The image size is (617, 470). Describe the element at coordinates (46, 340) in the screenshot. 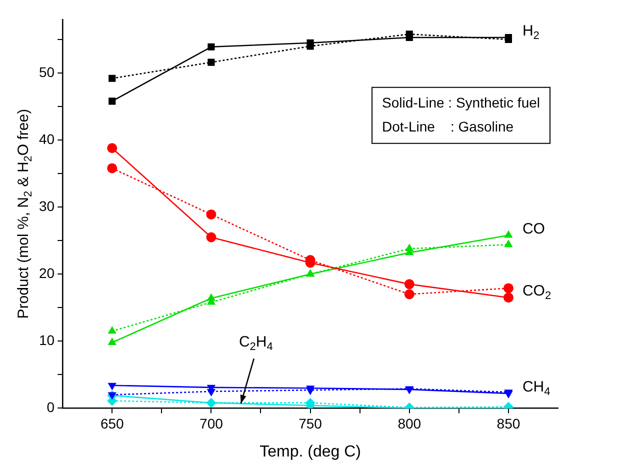

I see `y-tick-label: 10` at that location.